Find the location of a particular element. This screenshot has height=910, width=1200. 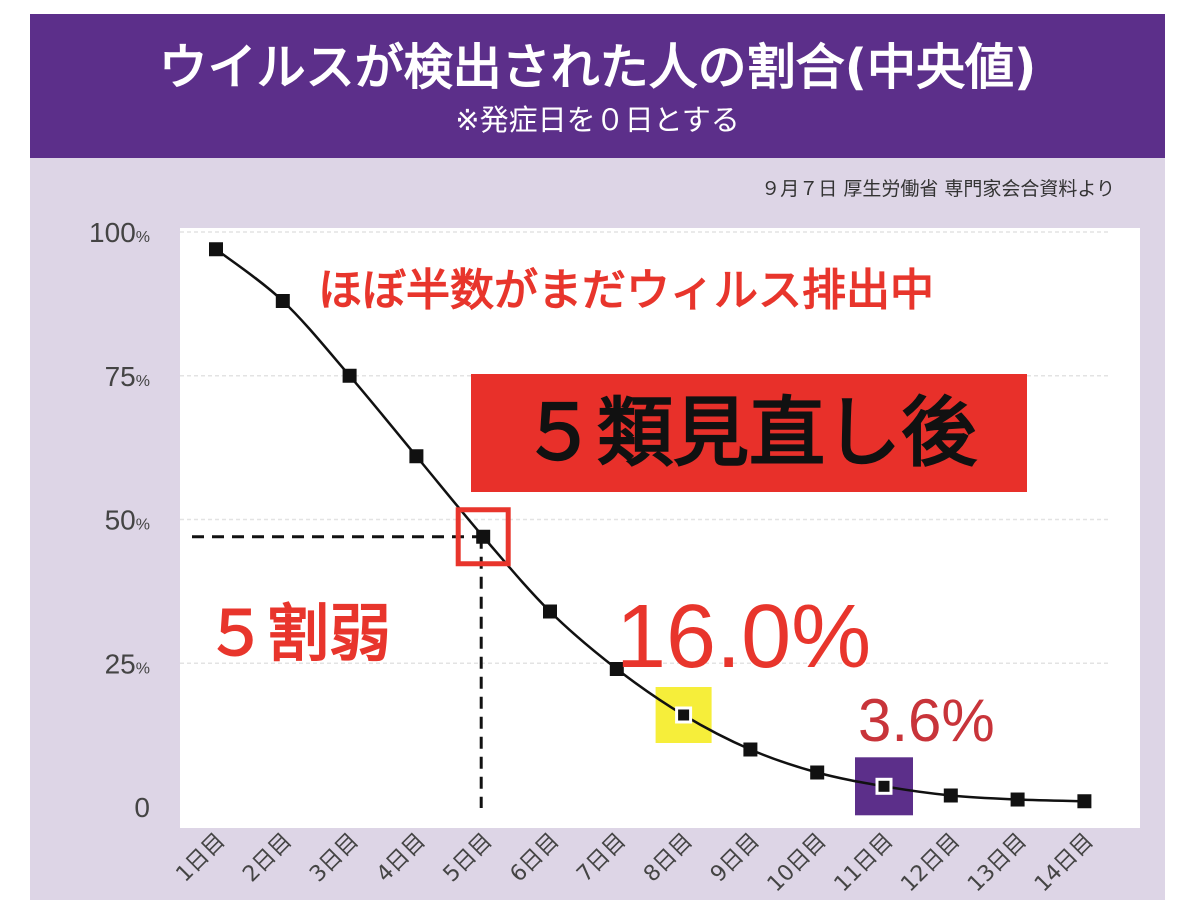

source-note: ９月７日 厚生労働省 専門家会合資料より is located at coordinates (938, 189).